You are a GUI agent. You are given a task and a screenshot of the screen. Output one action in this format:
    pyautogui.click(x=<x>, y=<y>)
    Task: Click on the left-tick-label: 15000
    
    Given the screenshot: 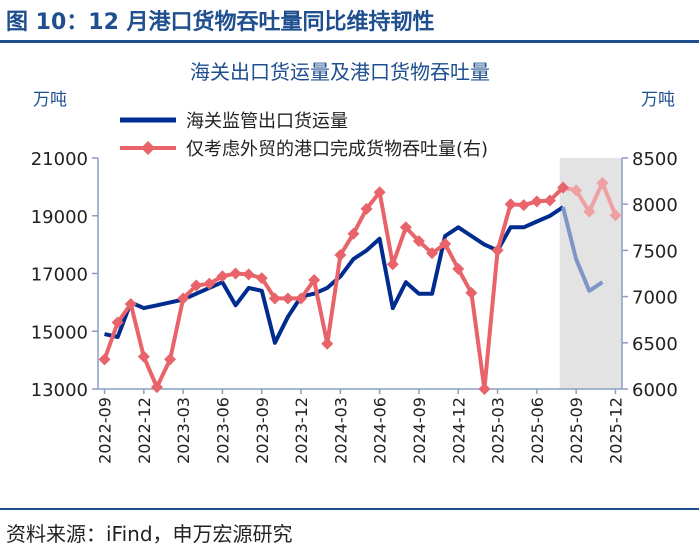 What is the action you would take?
    pyautogui.click(x=59, y=332)
    